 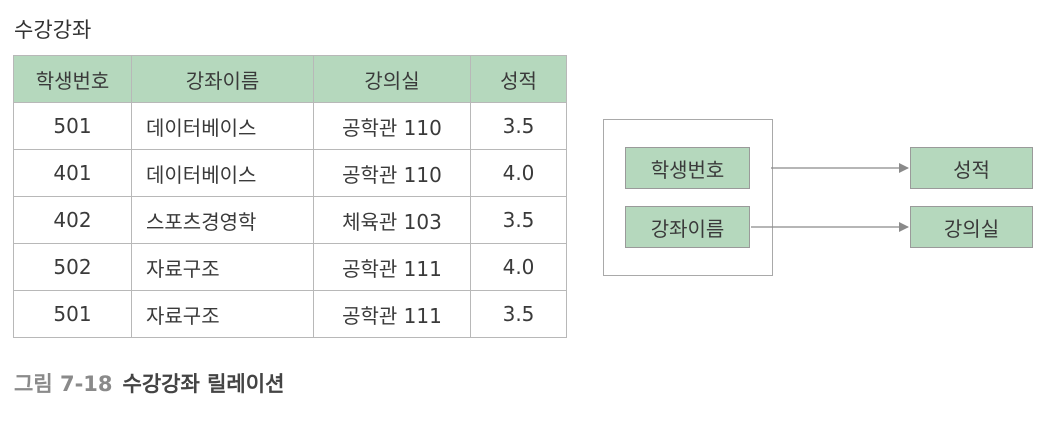 I want to click on cell-student-id: 401, so click(x=72, y=173).